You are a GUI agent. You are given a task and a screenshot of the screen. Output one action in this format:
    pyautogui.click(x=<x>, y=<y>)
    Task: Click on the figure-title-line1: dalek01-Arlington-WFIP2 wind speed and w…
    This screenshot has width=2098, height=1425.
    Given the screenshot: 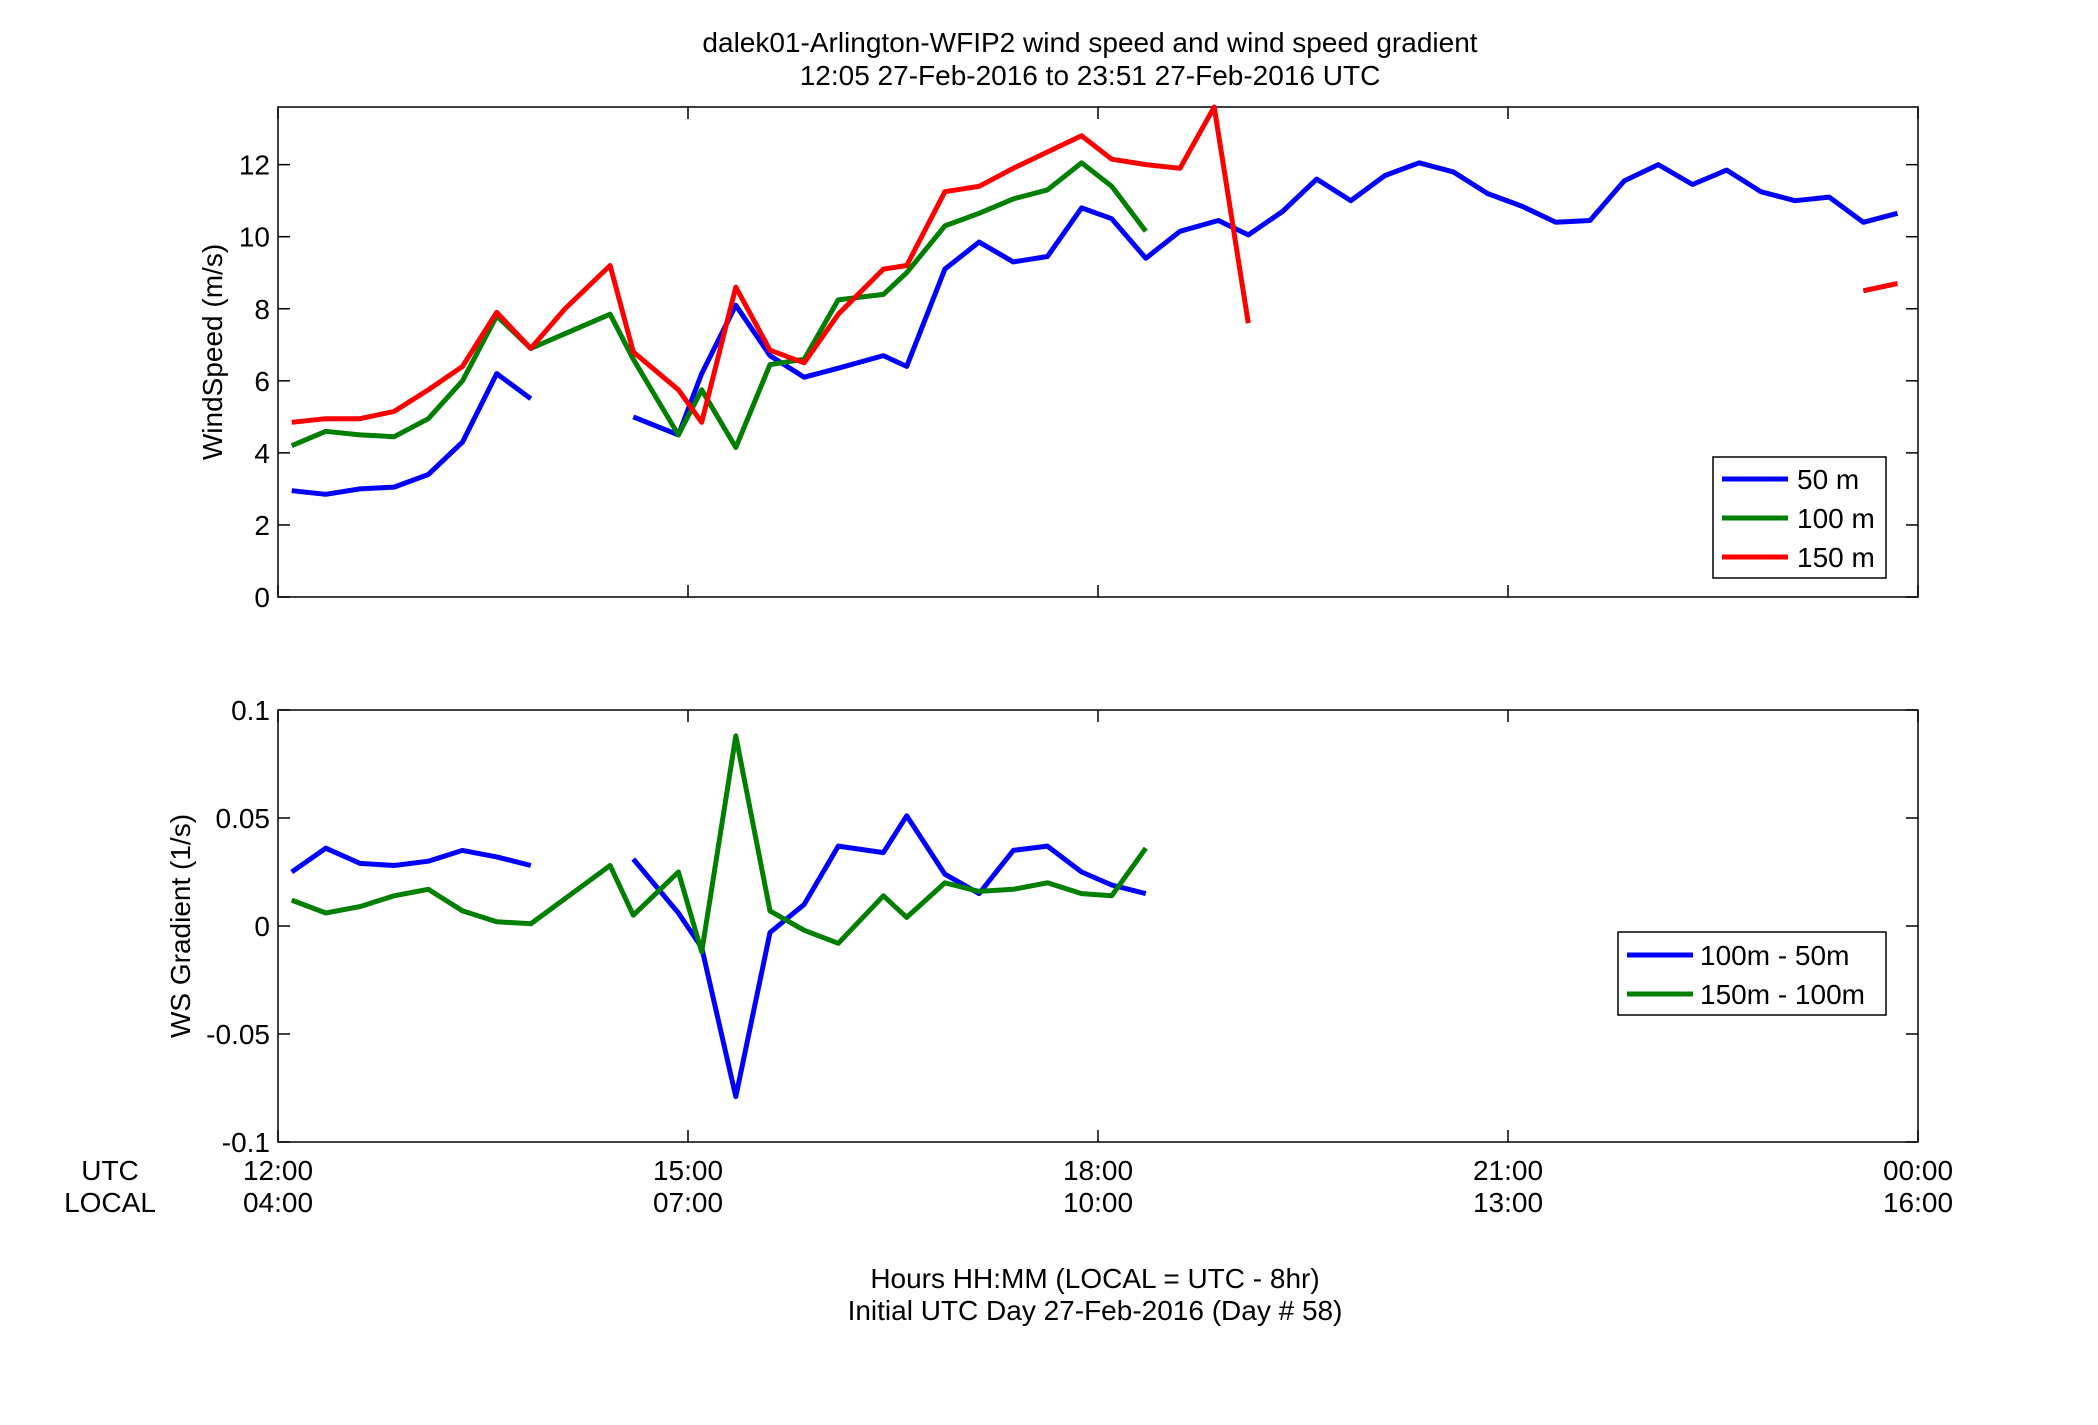 What is the action you would take?
    pyautogui.click(x=1089, y=42)
    